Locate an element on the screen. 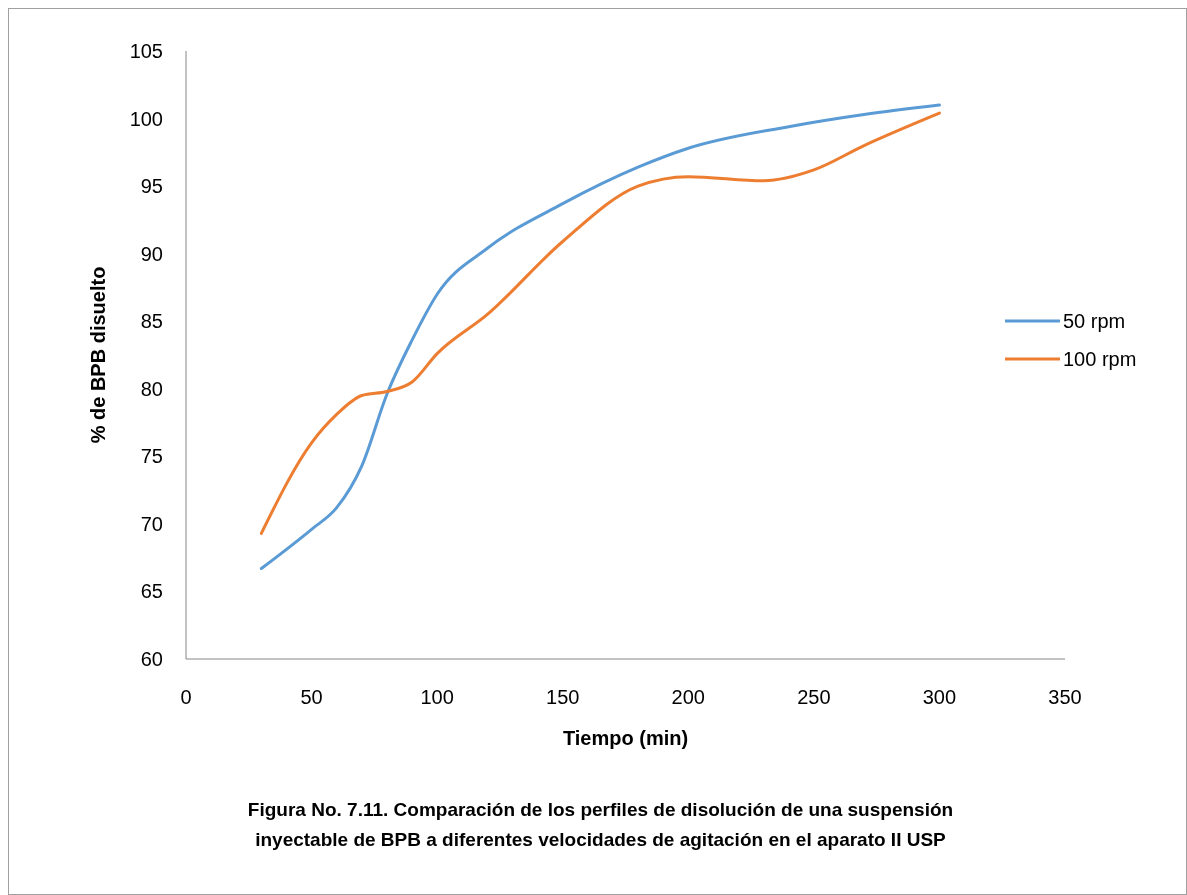 This screenshot has height=895, width=1187. x-axis-title: Tiempo (min) is located at coordinates (625, 738).